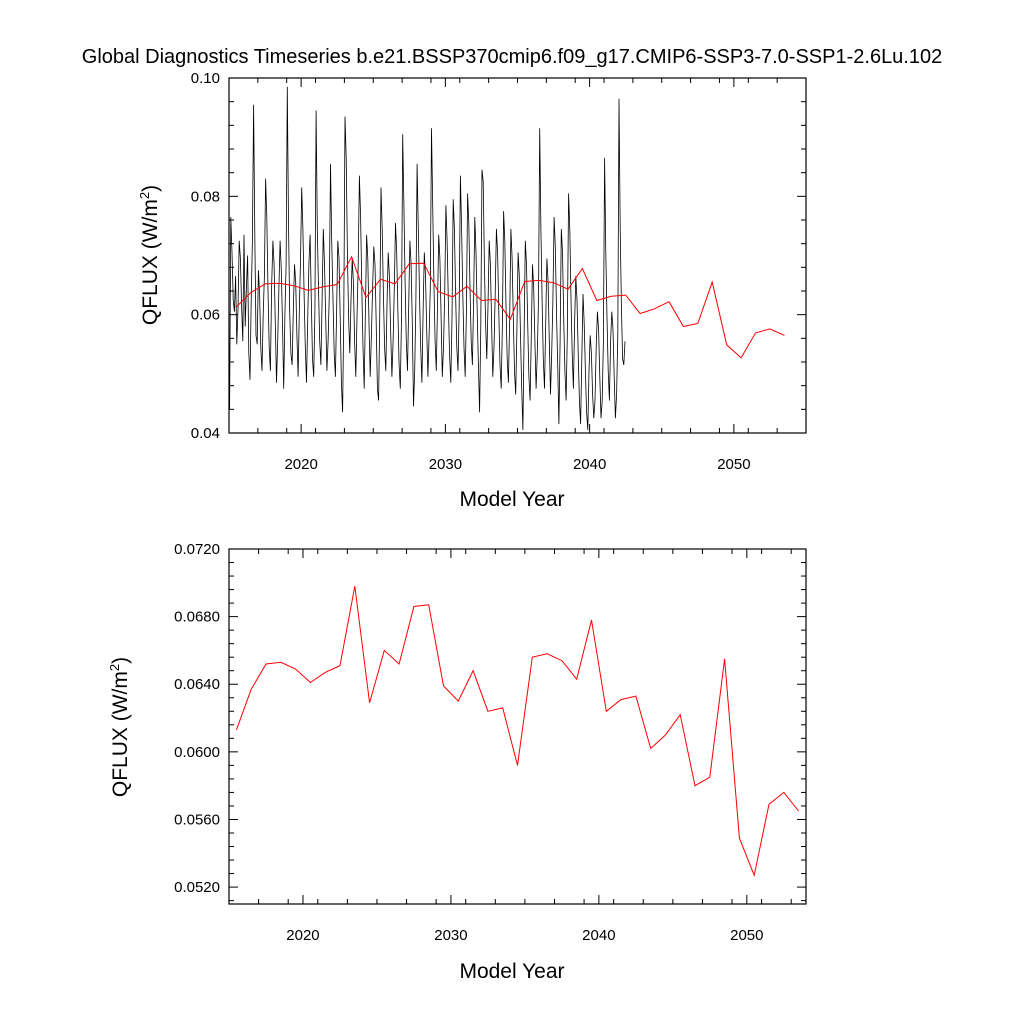 Image resolution: width=1024 pixels, height=1024 pixels. What do you see at coordinates (197, 549) in the screenshot?
I see `y-tick-label: 0.0720` at bounding box center [197, 549].